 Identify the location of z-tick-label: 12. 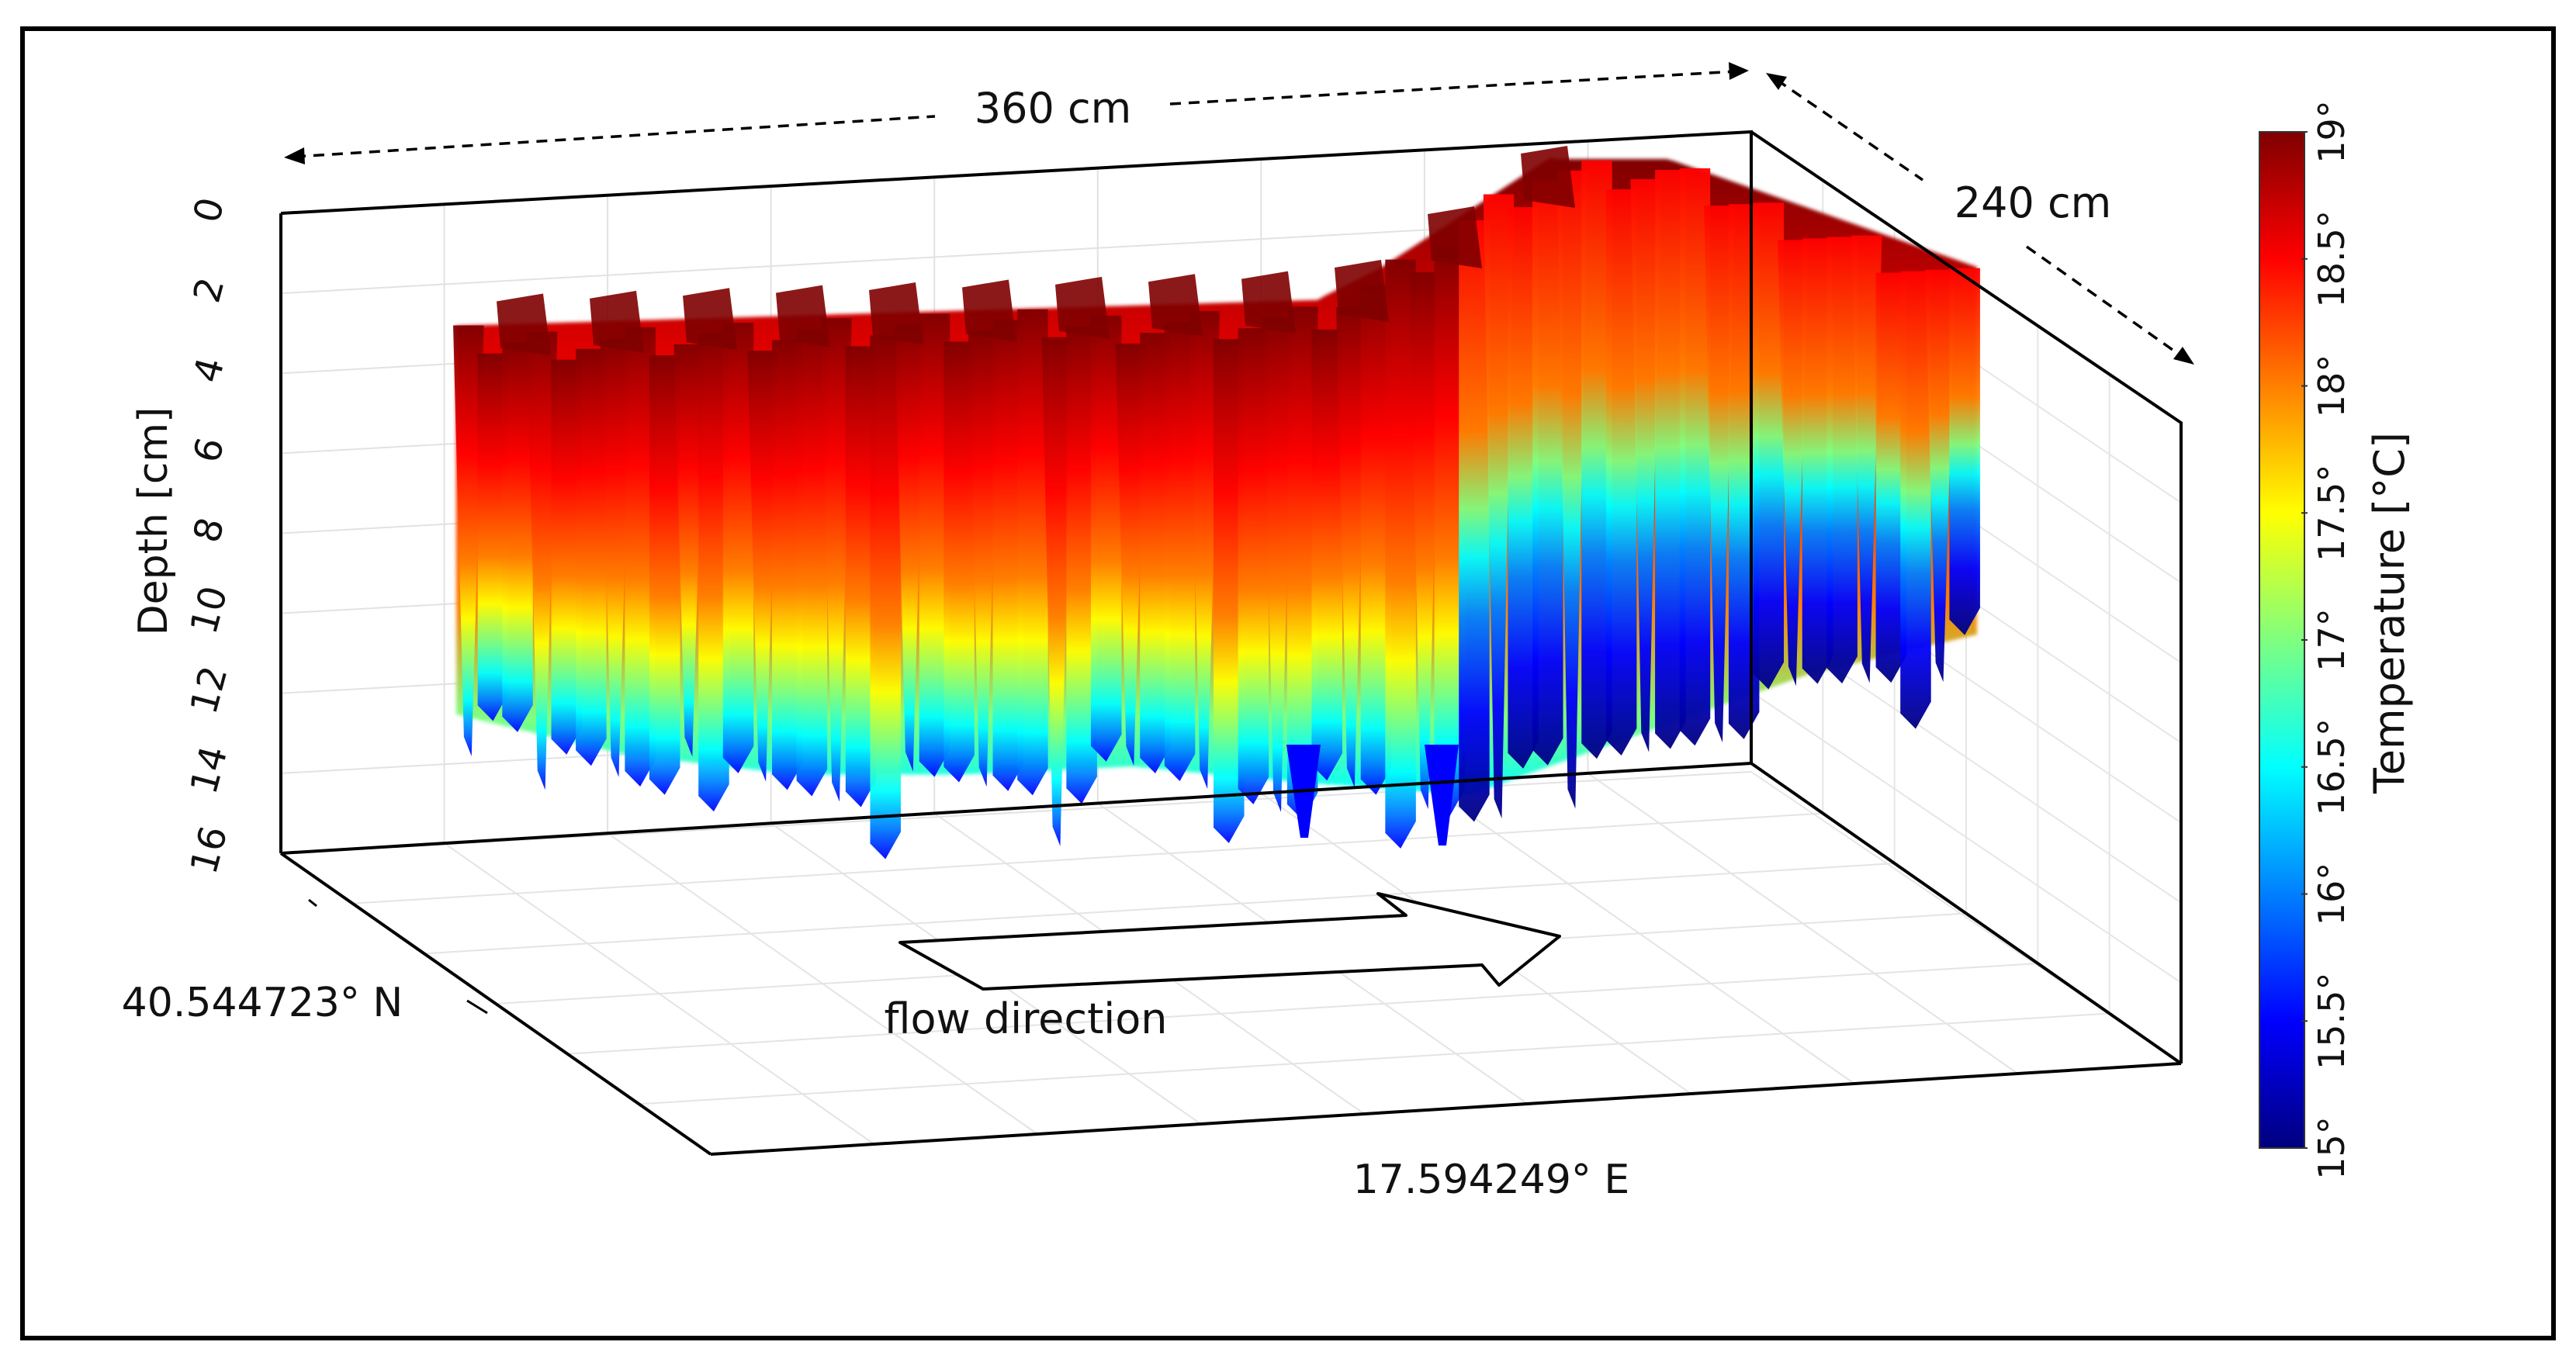
(209, 690).